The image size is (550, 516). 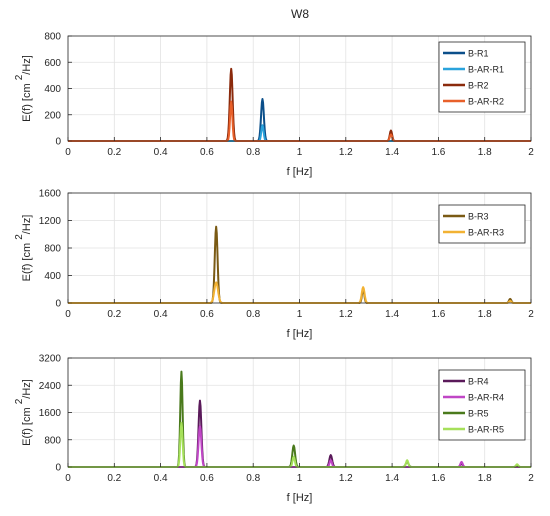 What do you see at coordinates (478, 382) in the screenshot?
I see `legend-label: B-R4` at bounding box center [478, 382].